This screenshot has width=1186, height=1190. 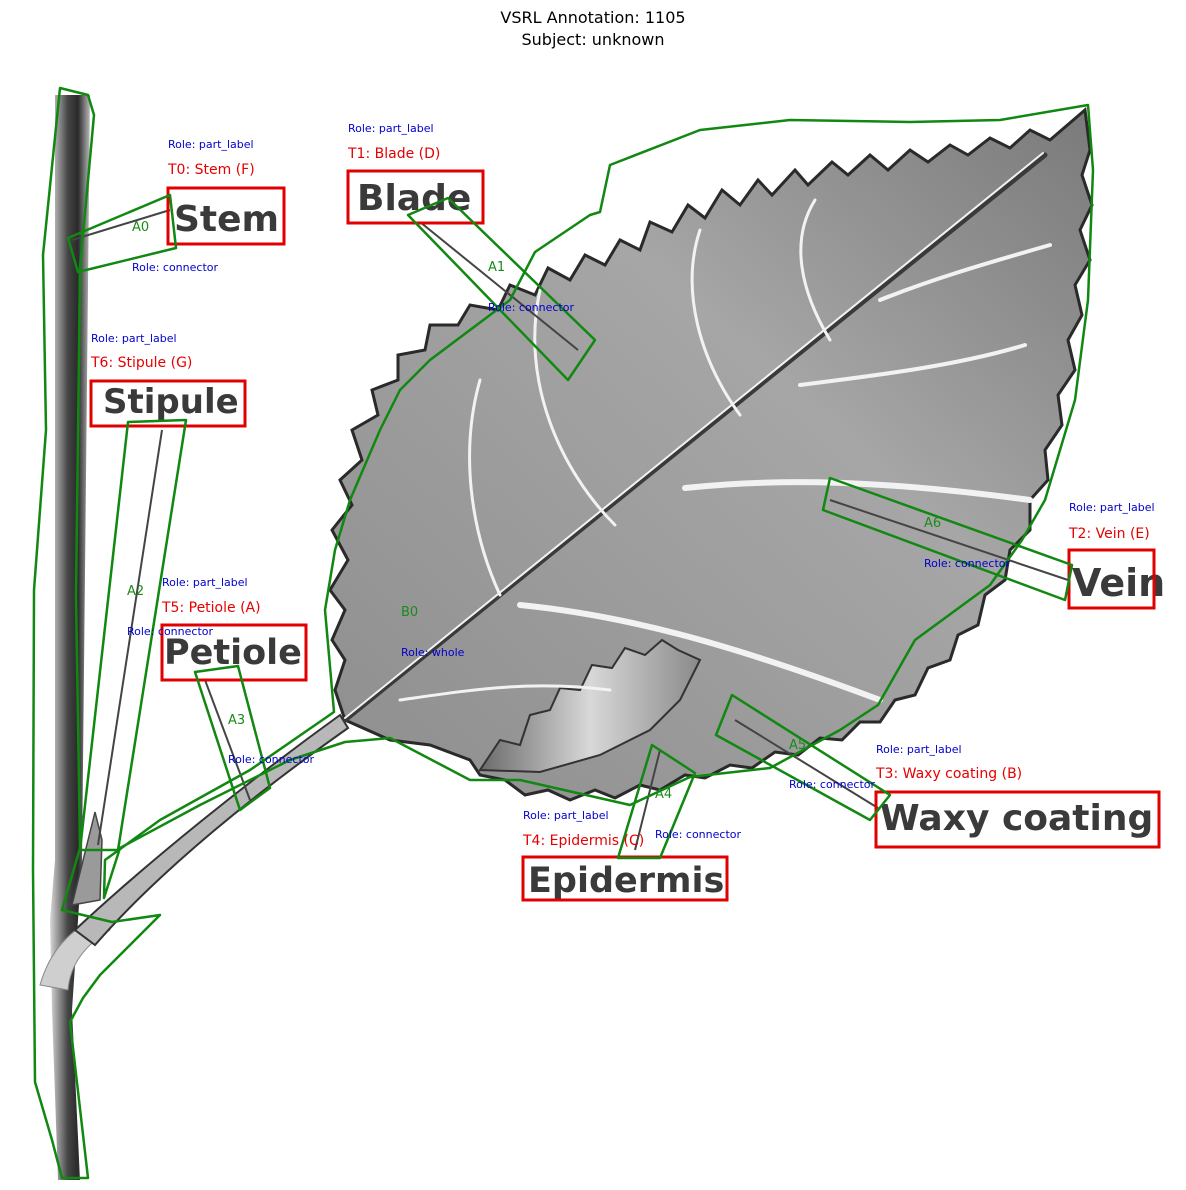 What do you see at coordinates (211, 144) in the screenshot?
I see `t0-role: Role: part_label` at bounding box center [211, 144].